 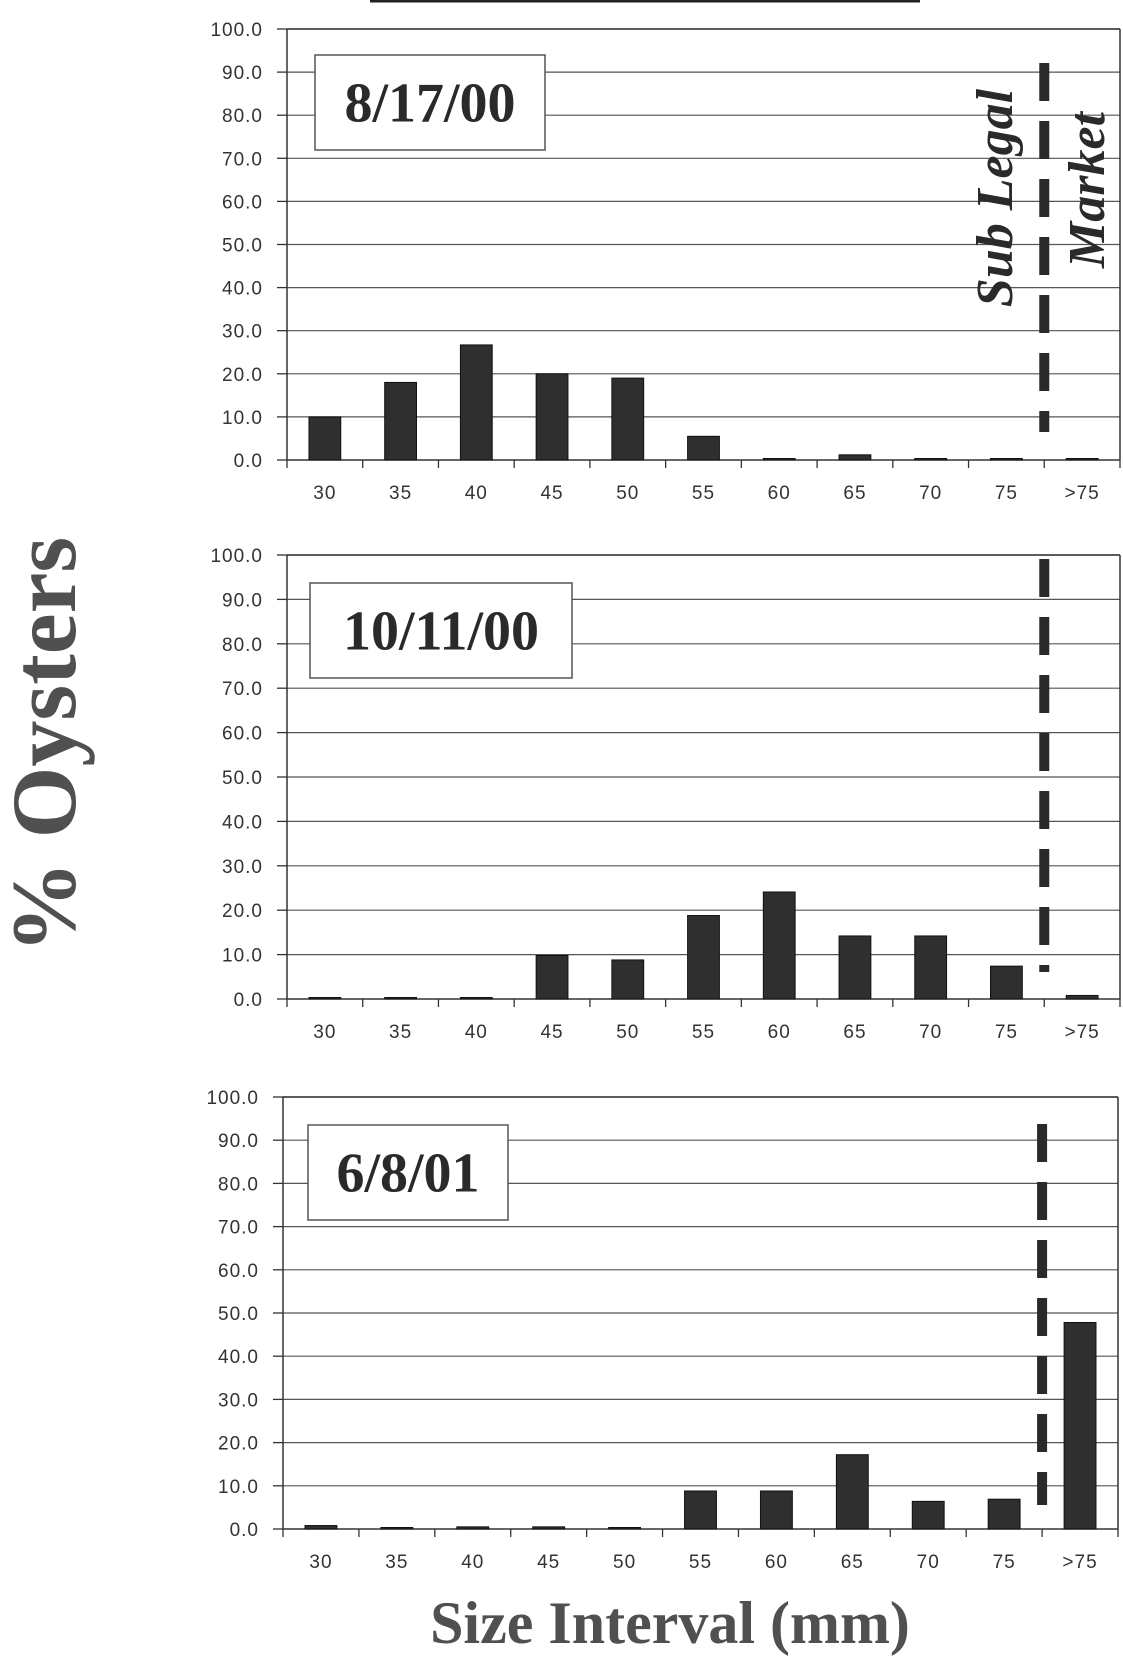 I want to click on date-label: 6/8/01, so click(x=407, y=1174).